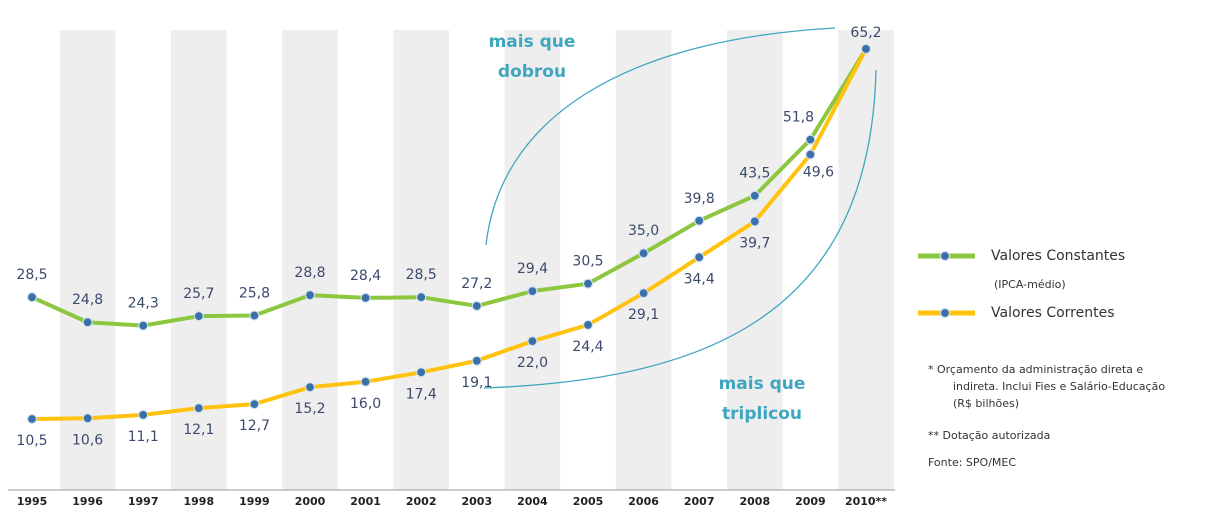 Image resolution: width=1217 pixels, height=509 pixels. Describe the element at coordinates (798, 118) in the screenshot. I see `data-label: 51,8` at that location.